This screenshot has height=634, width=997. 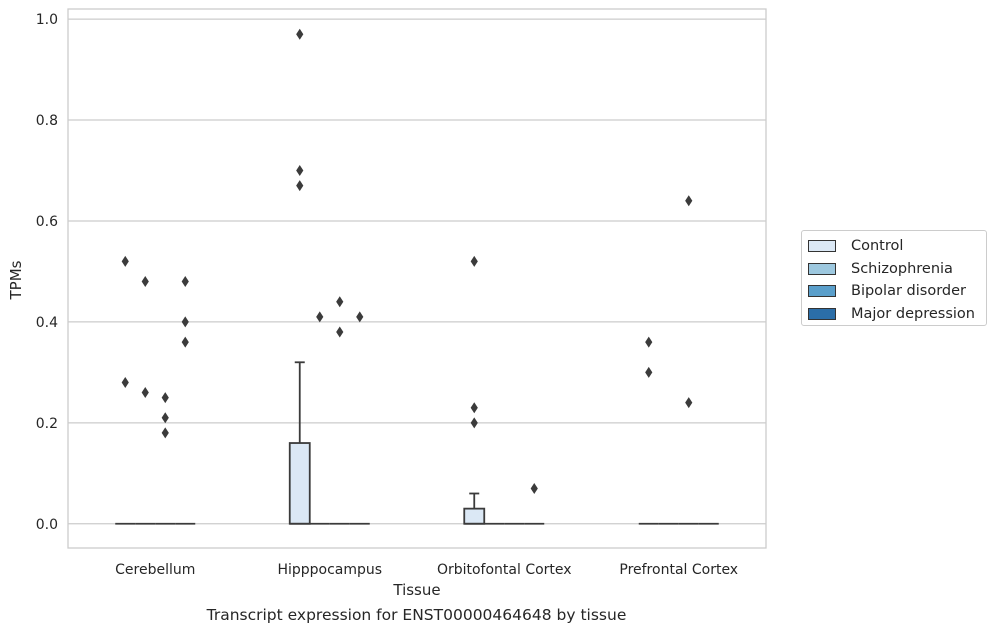 I want to click on x-tick-label-hipppocampus: Hipppocampus, so click(x=329, y=570).